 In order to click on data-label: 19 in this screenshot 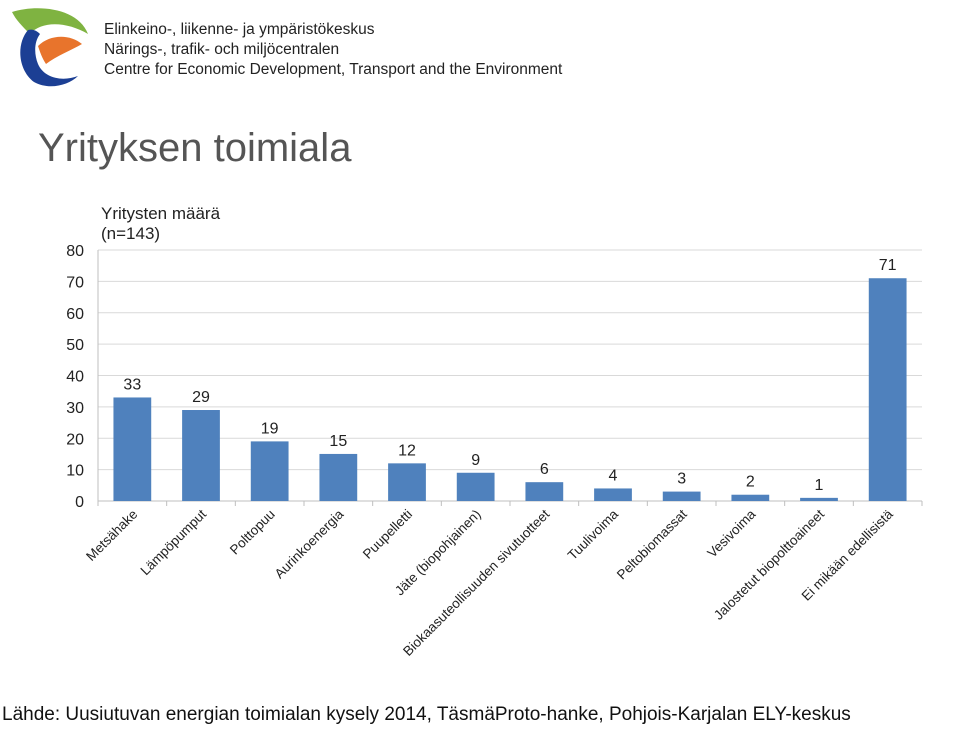, I will do `click(270, 428)`.